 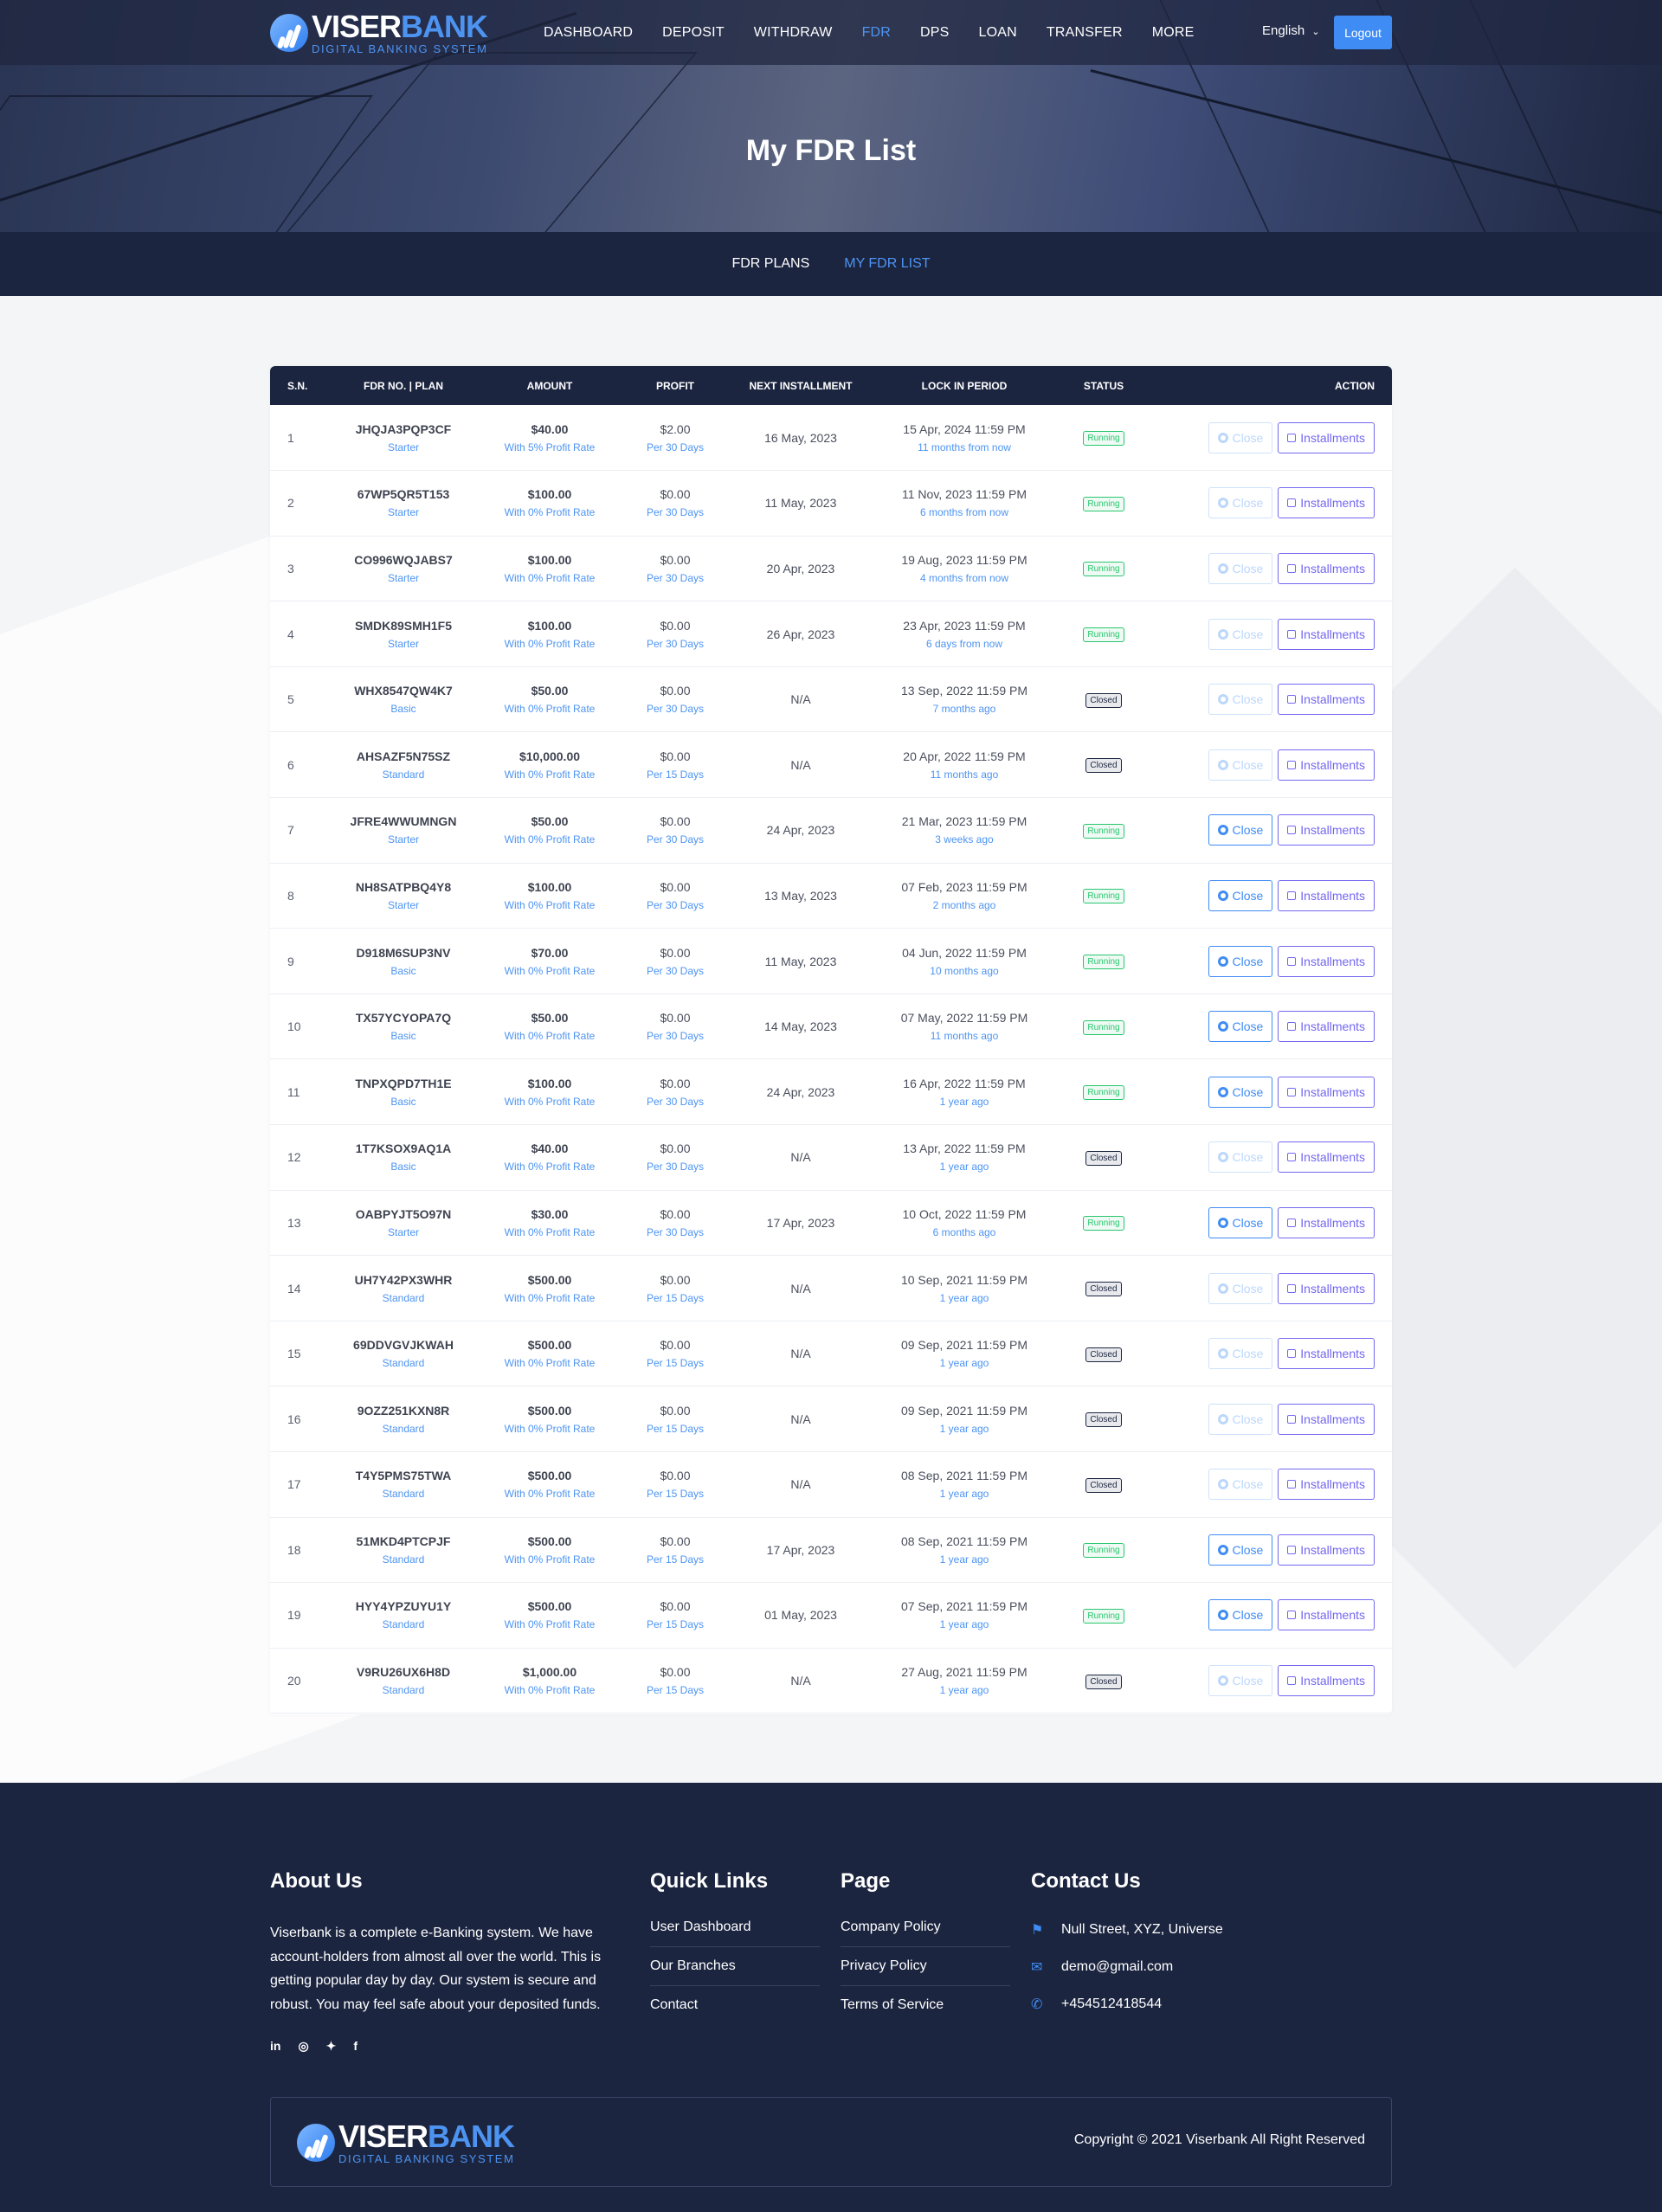 What do you see at coordinates (589, 32) in the screenshot?
I see `nav-item-dashboard: DASHBOARD` at bounding box center [589, 32].